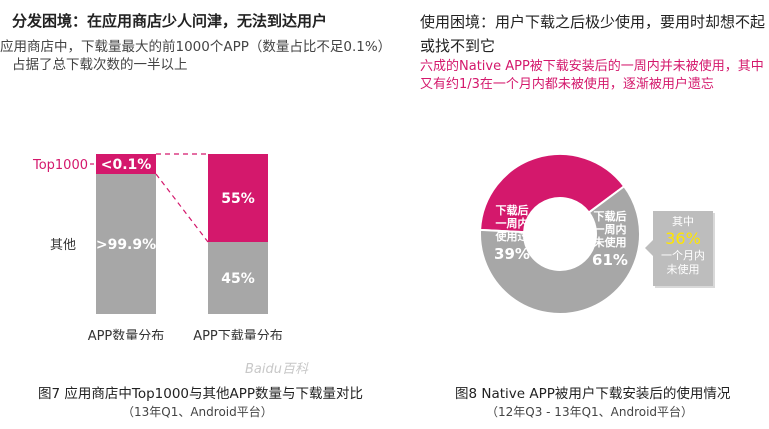 Image resolution: width=769 pixels, height=429 pixels. I want to click on legend-label-top1000: Top1000, so click(60, 165).